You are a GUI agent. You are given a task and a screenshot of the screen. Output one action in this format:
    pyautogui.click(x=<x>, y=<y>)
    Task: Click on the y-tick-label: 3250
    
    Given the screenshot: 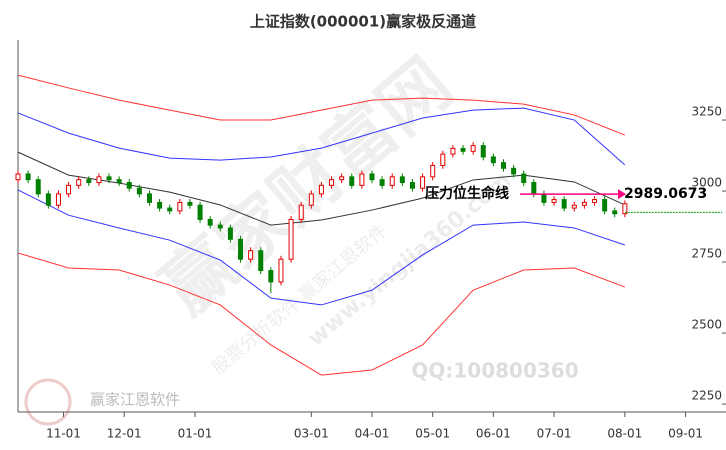 What is the action you would take?
    pyautogui.click(x=706, y=112)
    